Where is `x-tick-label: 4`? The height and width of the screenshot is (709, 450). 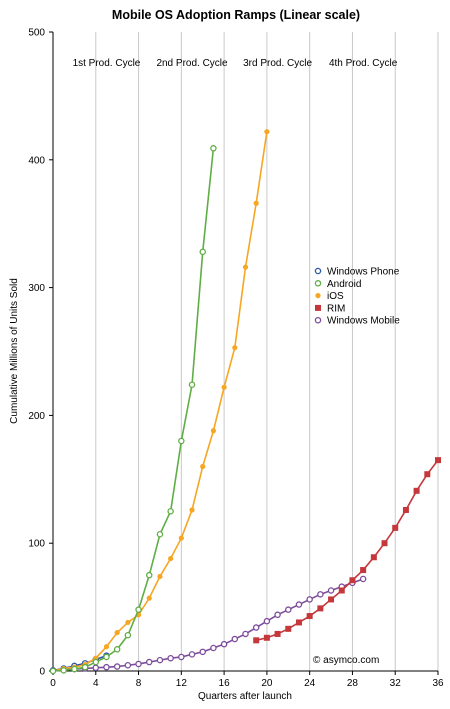
x-tick-label: 4 is located at coordinates (96, 683).